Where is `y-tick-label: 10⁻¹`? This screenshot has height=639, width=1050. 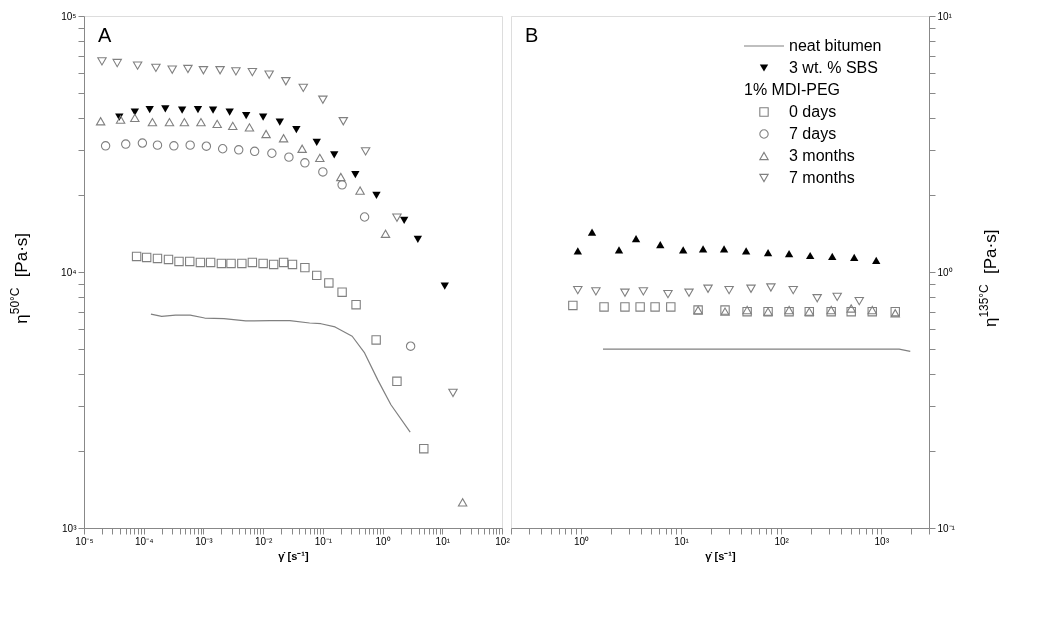 y-tick-label: 10⁻¹ is located at coordinates (946, 528).